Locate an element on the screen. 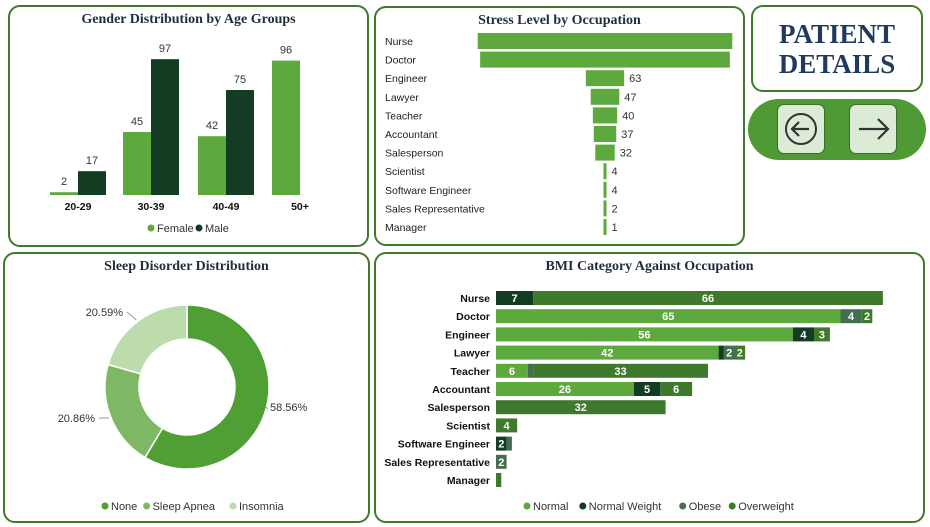 This screenshot has width=930, height=527. legend-label: Insomnia is located at coordinates (262, 507).